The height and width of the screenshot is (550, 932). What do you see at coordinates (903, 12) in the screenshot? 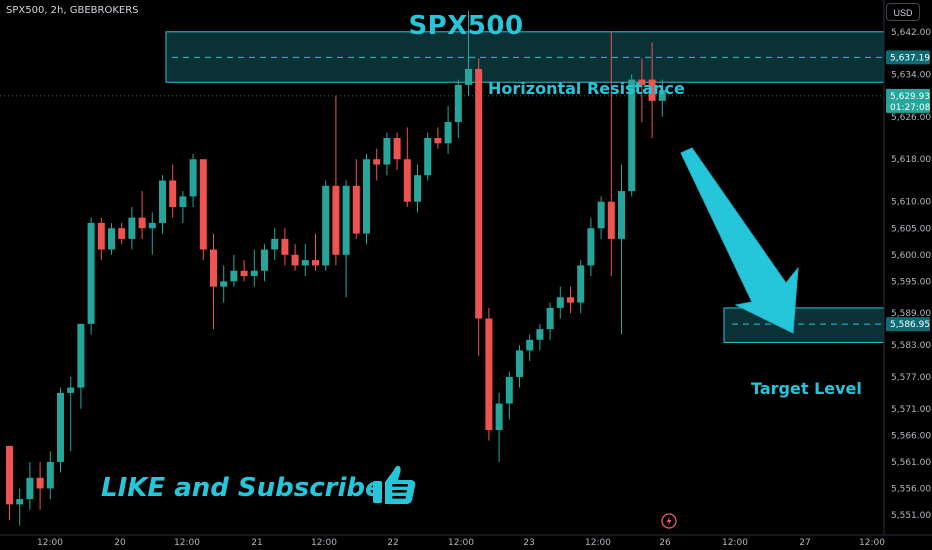
I see `currency-button: USD` at bounding box center [903, 12].